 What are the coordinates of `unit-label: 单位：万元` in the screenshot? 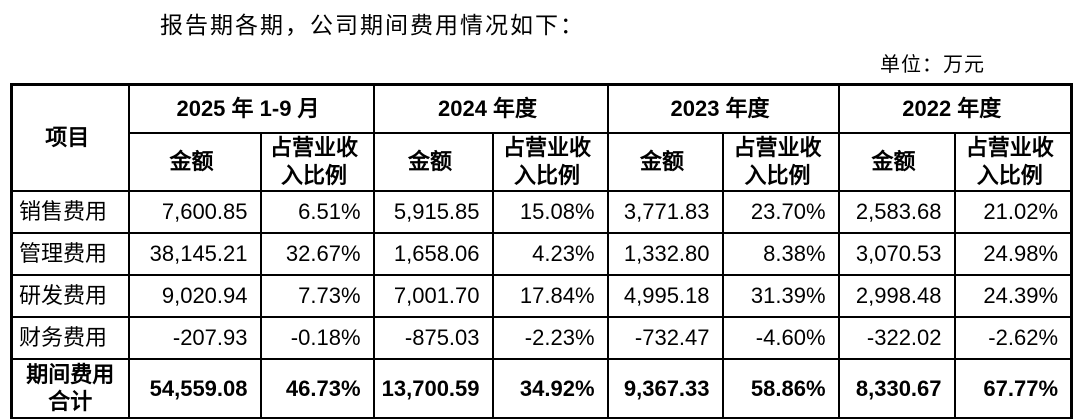 It's located at (932, 65).